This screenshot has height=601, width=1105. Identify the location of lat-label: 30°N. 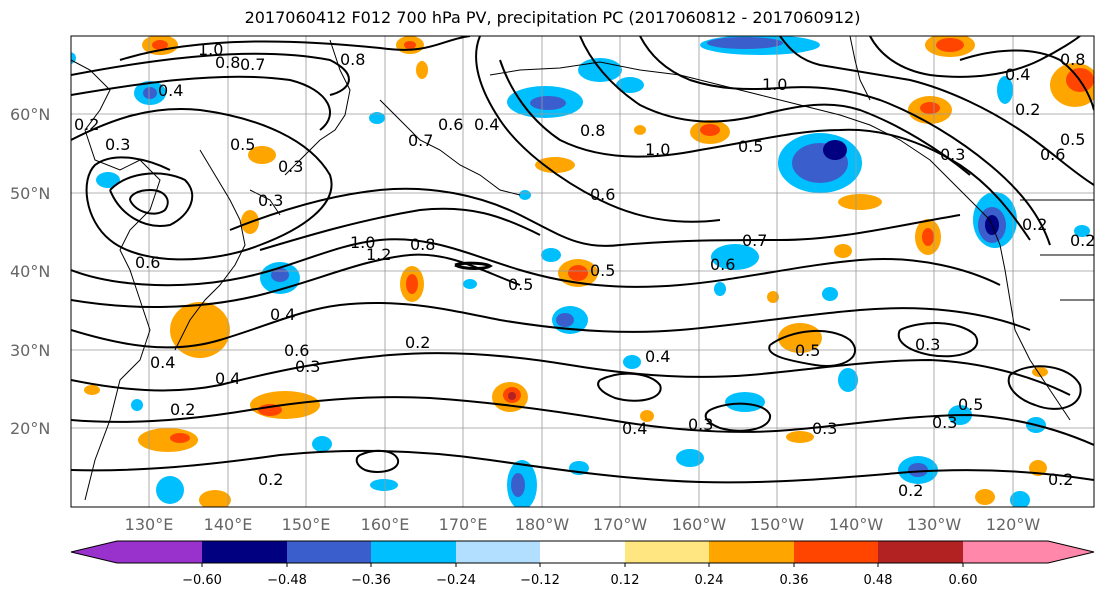
(30, 350).